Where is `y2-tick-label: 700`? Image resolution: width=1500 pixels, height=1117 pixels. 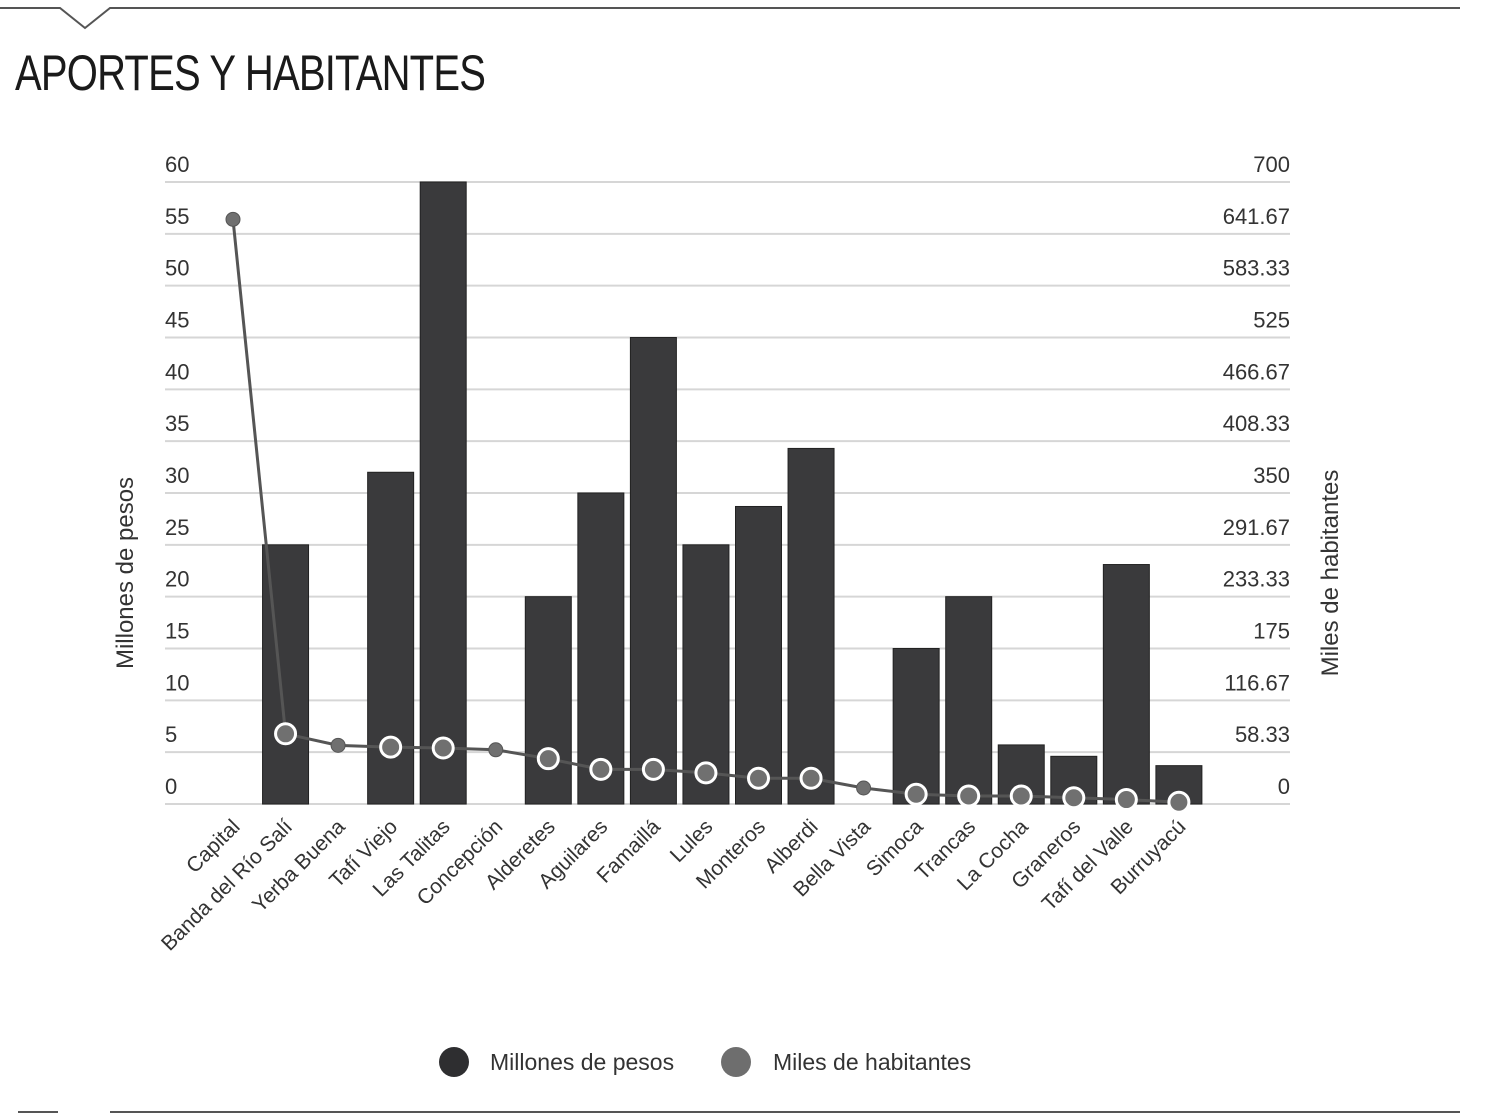
y2-tick-label: 700 is located at coordinates (1271, 164).